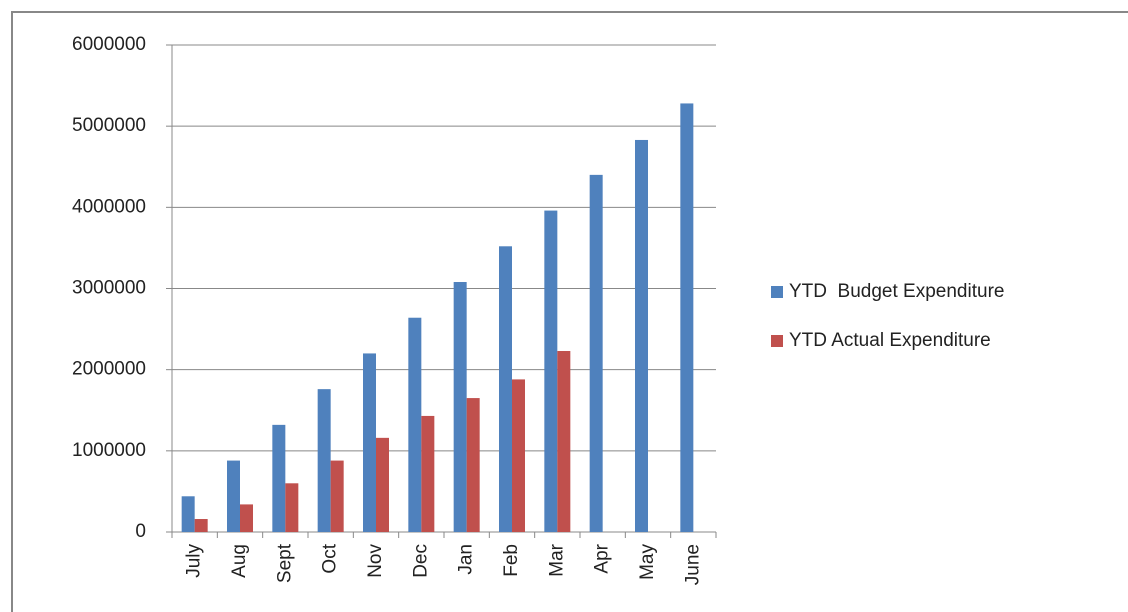  Describe the element at coordinates (890, 340) in the screenshot. I see `legend-label: YTD Actual Expenditure` at that location.